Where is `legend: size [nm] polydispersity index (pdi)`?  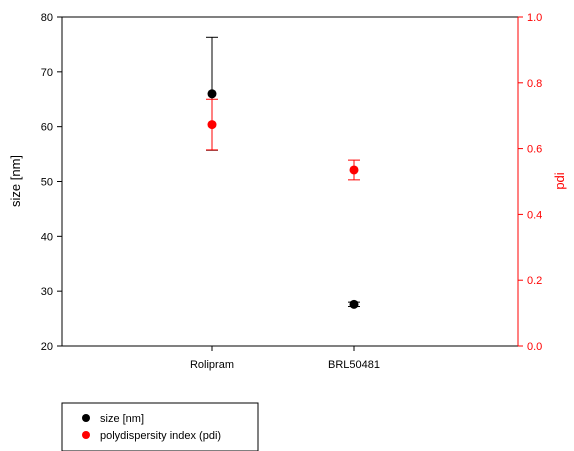 legend: size [nm] polydispersity index (pdi) is located at coordinates (160, 426).